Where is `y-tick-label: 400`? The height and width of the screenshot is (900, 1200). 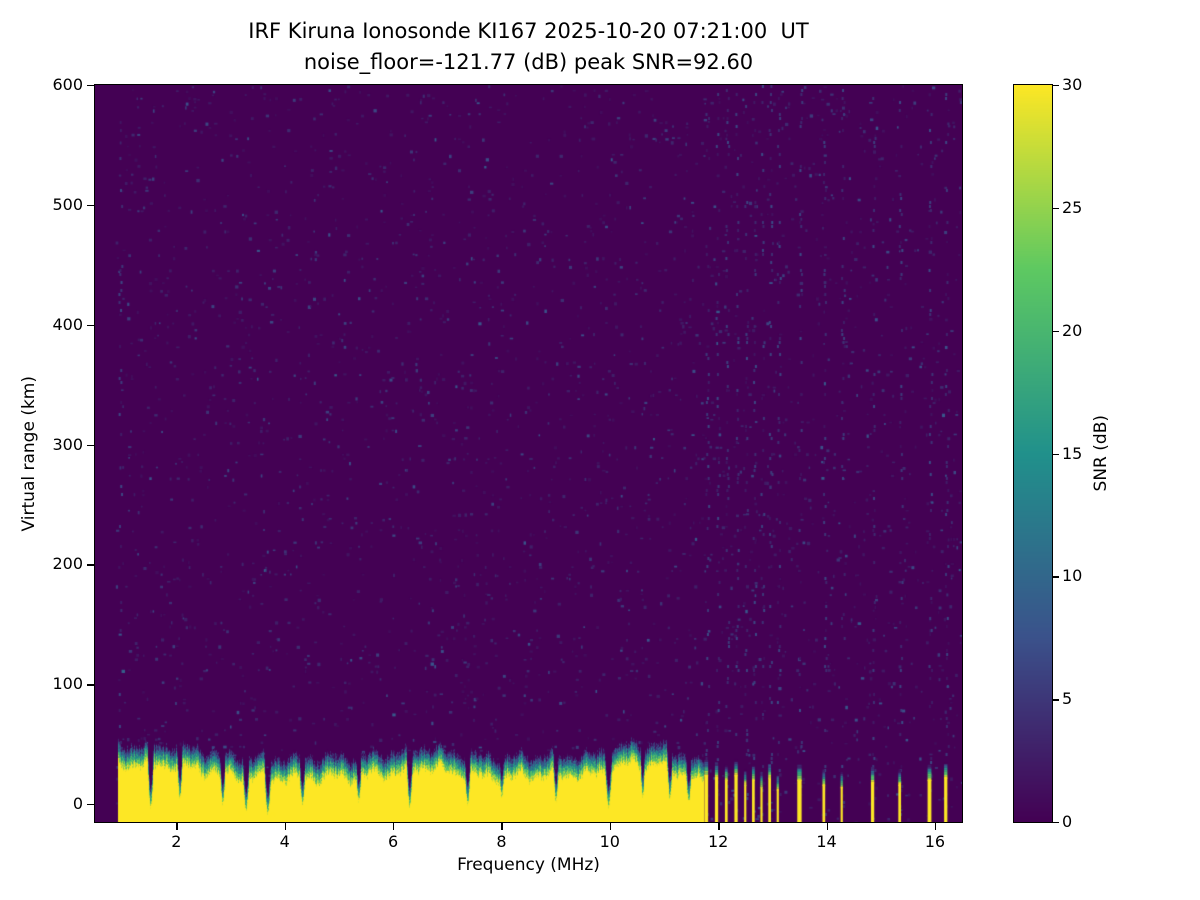
y-tick-label: 400 is located at coordinates (67, 324).